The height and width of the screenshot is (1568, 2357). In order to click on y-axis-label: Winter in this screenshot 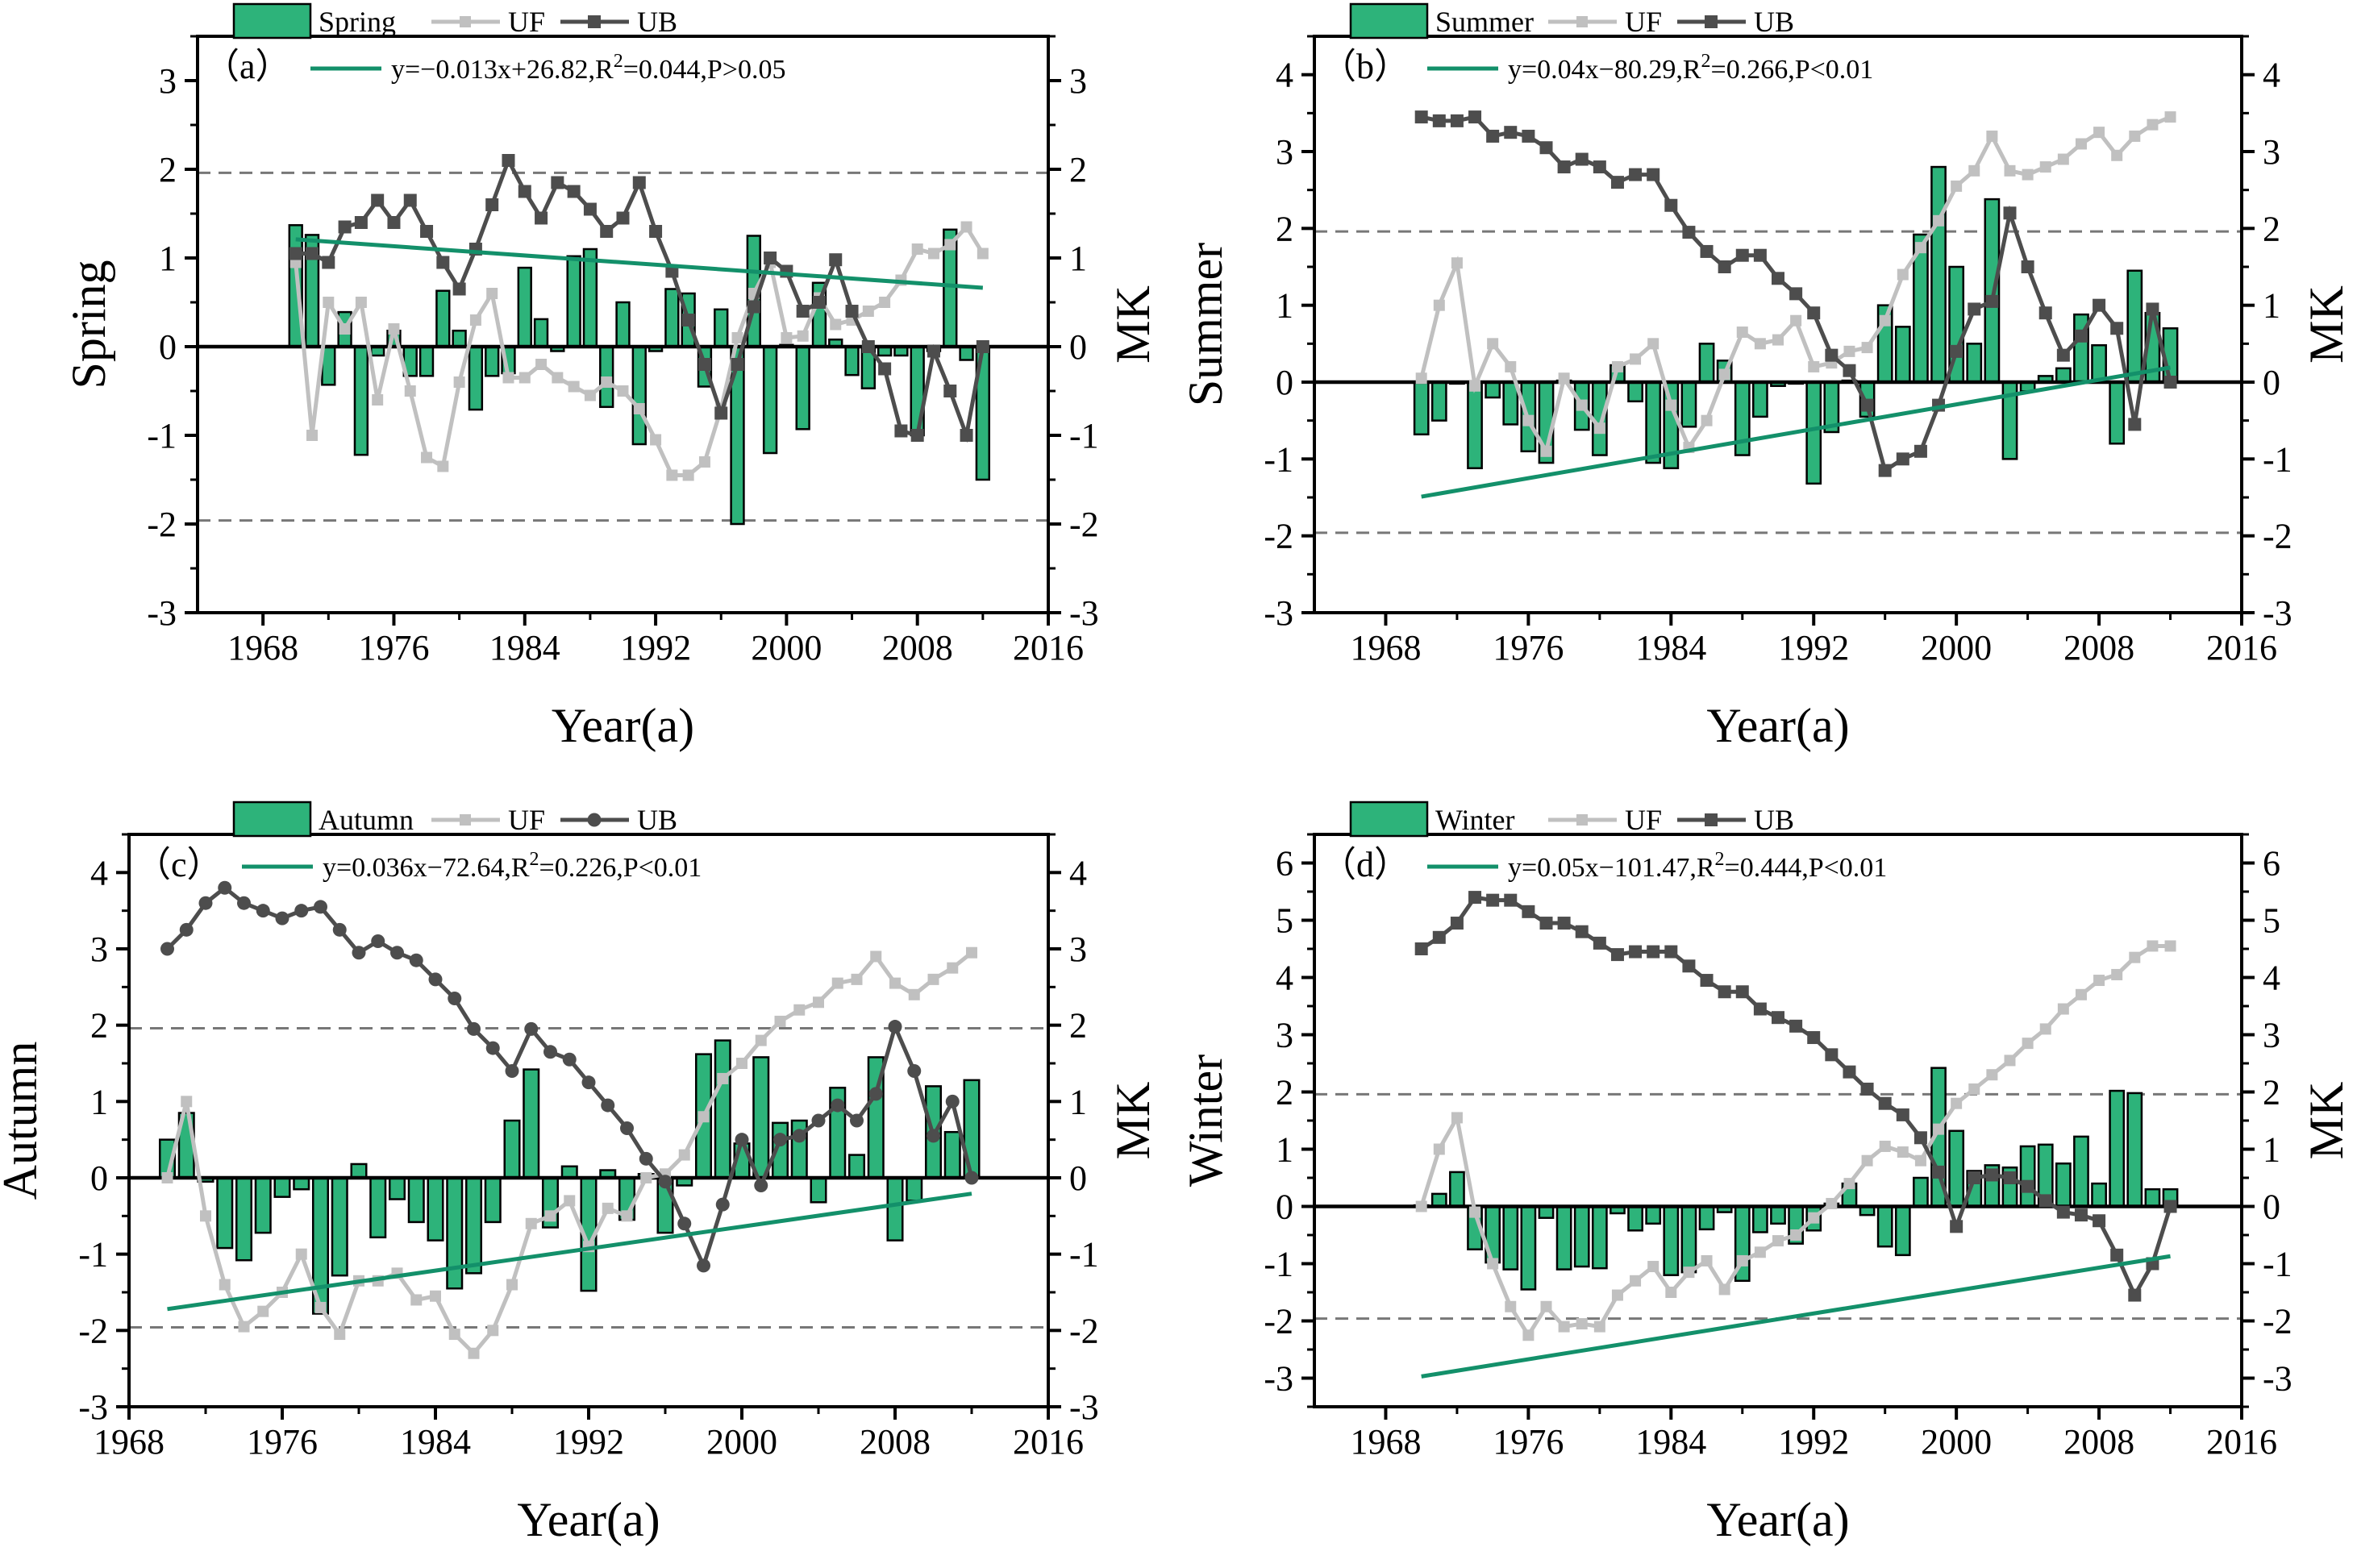, I will do `click(1205, 1120)`.